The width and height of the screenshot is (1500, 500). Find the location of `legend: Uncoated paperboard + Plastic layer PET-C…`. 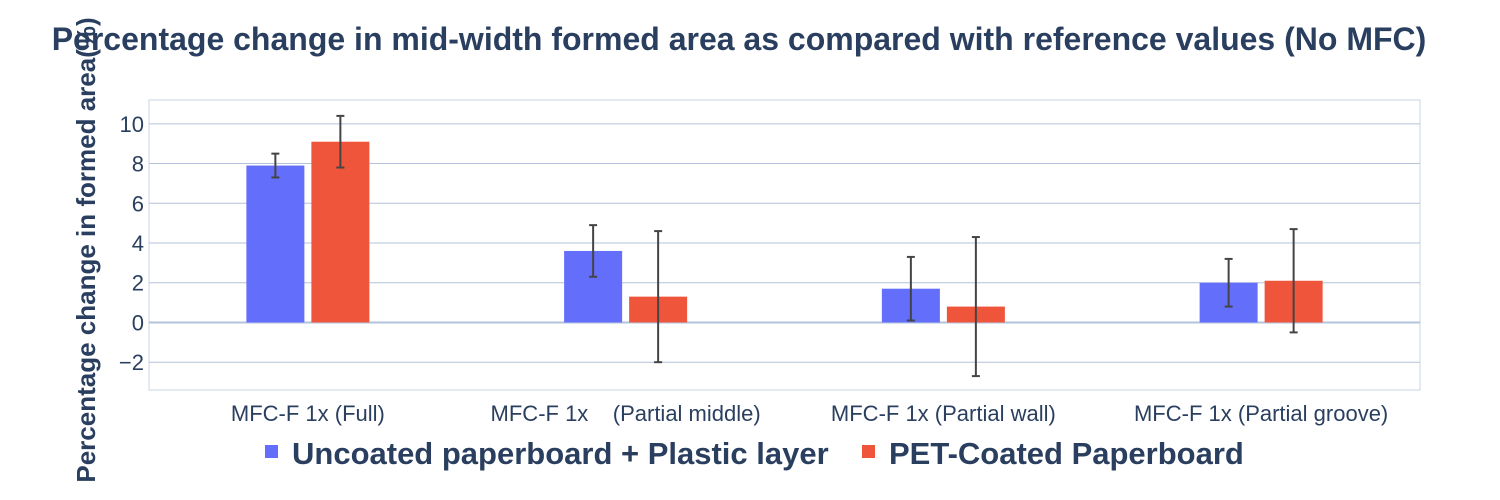

legend: Uncoated paperboard + Plastic layer PET-C… is located at coordinates (754, 453).